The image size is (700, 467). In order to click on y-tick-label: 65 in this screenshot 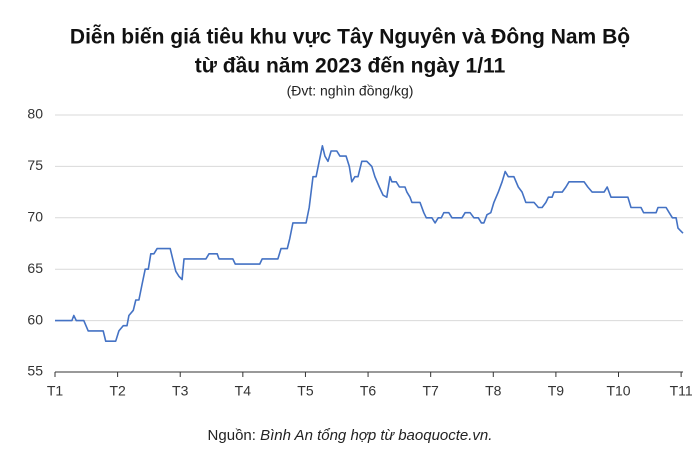, I will do `click(35, 268)`.